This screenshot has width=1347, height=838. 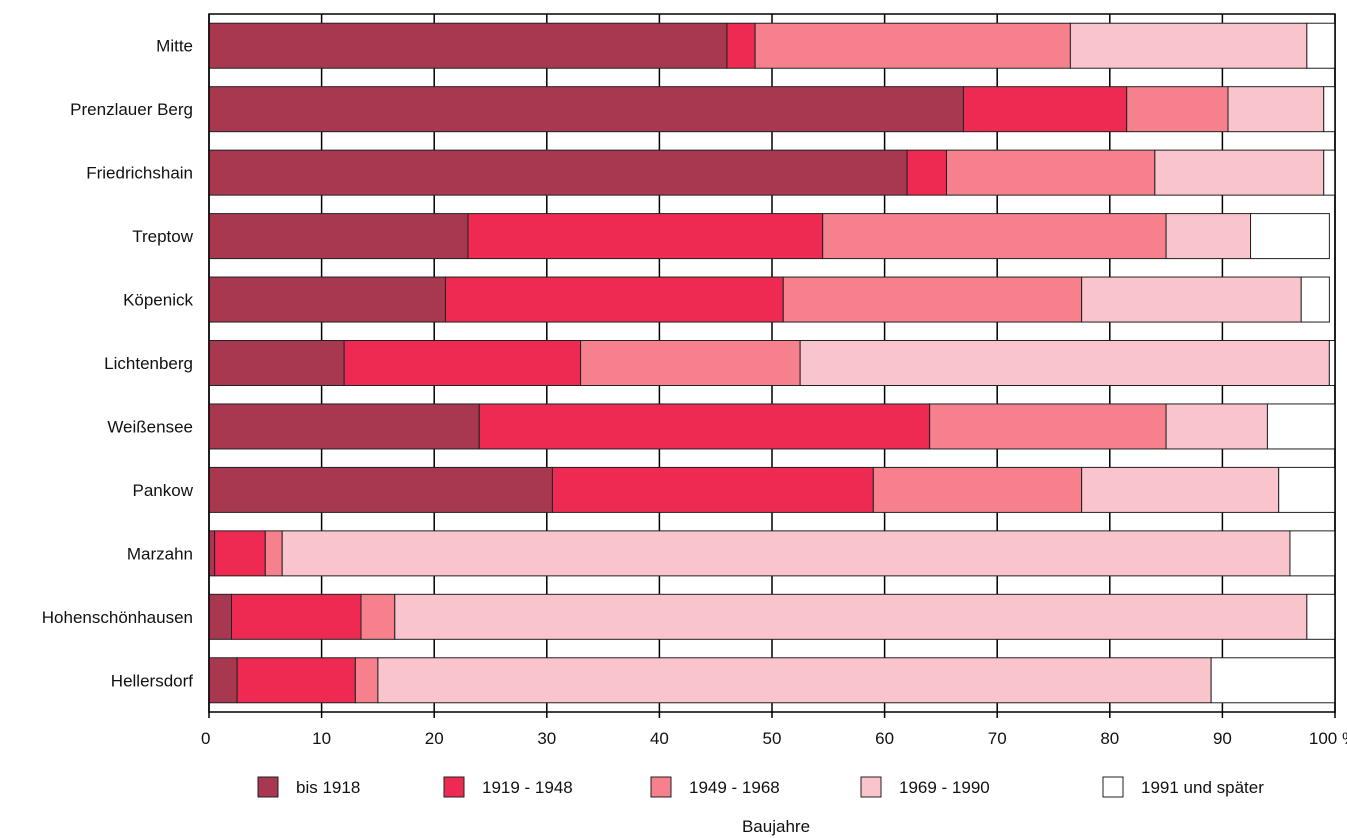 What do you see at coordinates (558, 172) in the screenshot?
I see `bar-friedrichshain-bis-1918` at bounding box center [558, 172].